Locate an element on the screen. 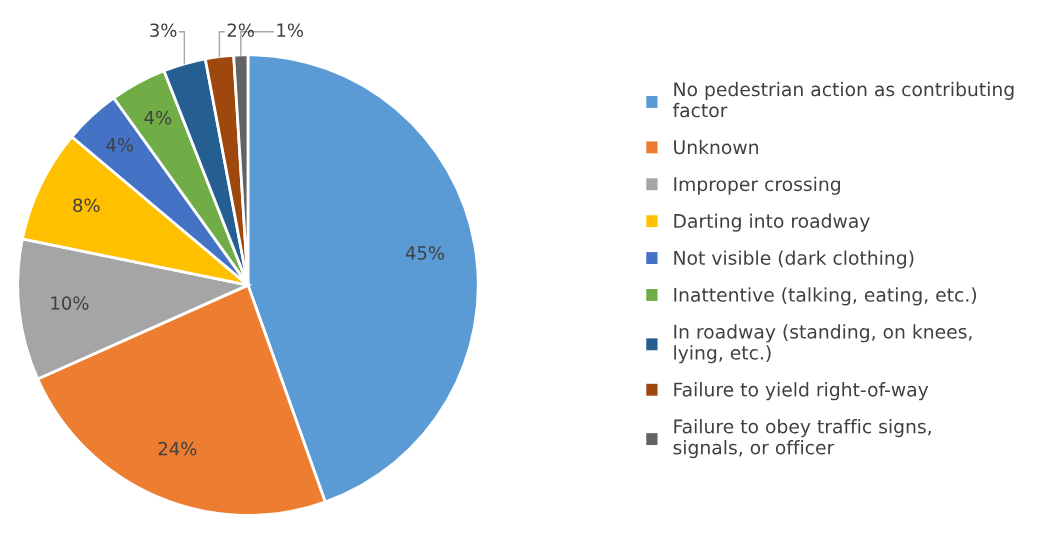  data-label: 2% is located at coordinates (240, 30).